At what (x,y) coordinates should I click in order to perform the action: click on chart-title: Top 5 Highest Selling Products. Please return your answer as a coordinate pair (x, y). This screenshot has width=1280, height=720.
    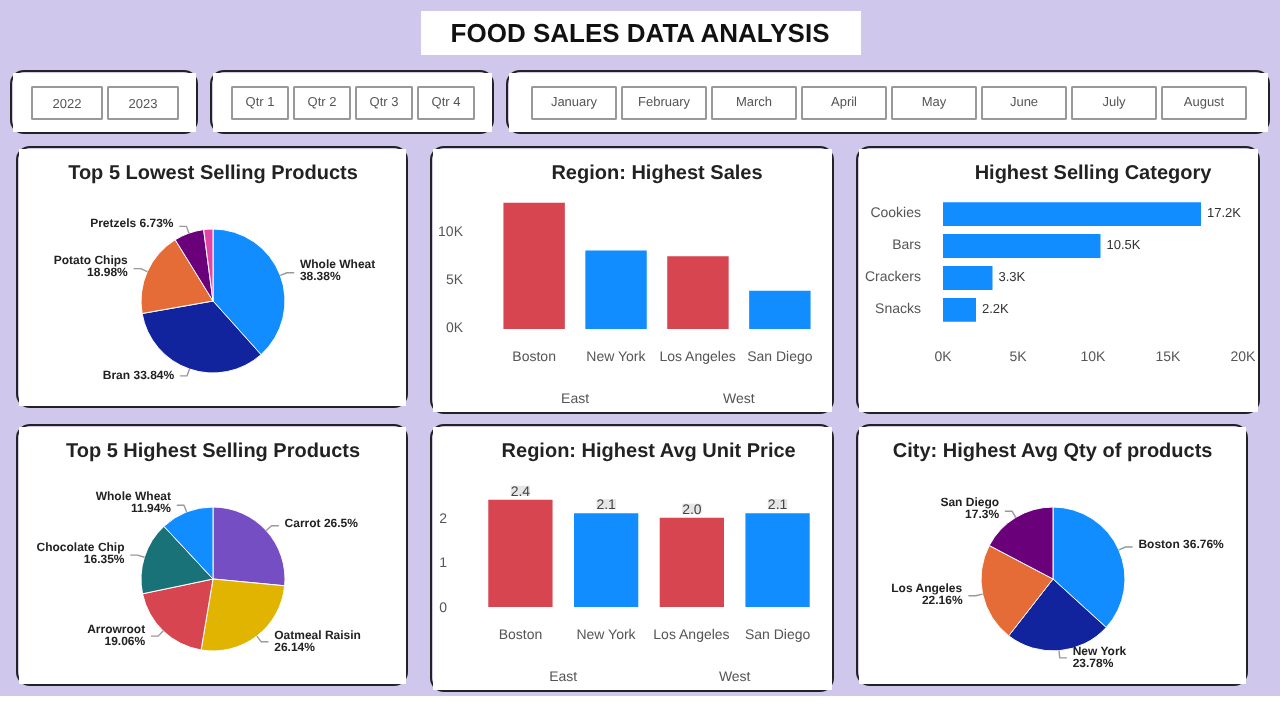
    Looking at the image, I should click on (213, 452).